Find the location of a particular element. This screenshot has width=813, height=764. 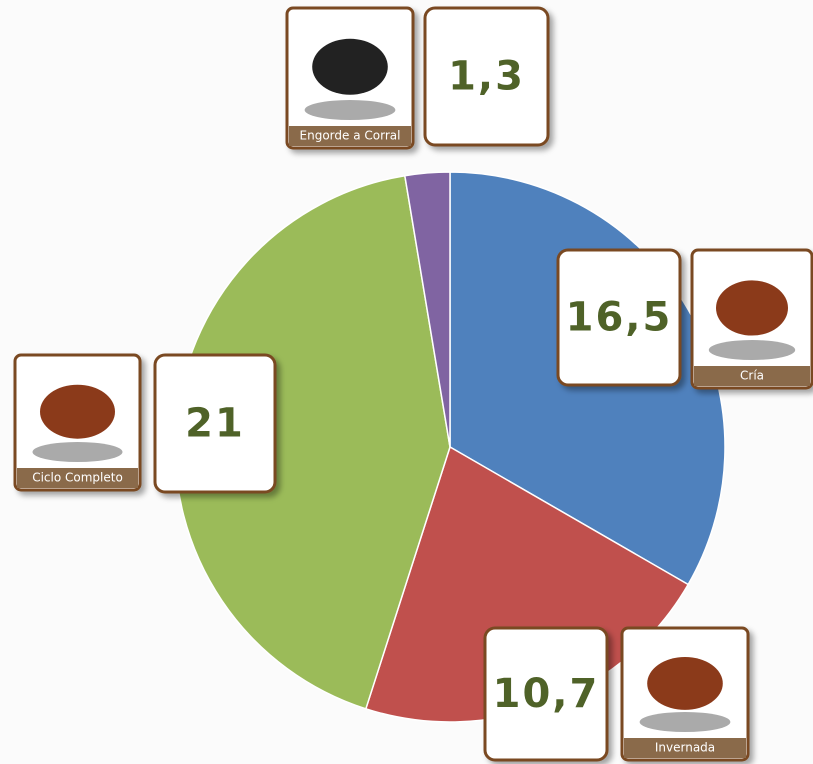

category-icon: Engorde a Corral is located at coordinates (350, 78).